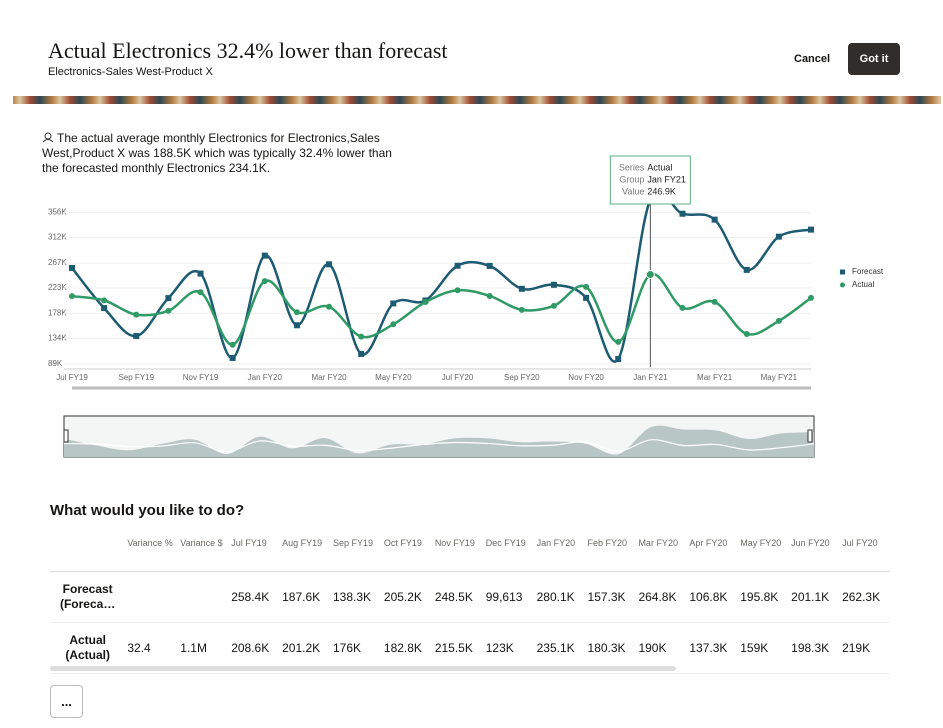 This screenshot has height=728, width=943. I want to click on table-cell: 176K, so click(356, 648).